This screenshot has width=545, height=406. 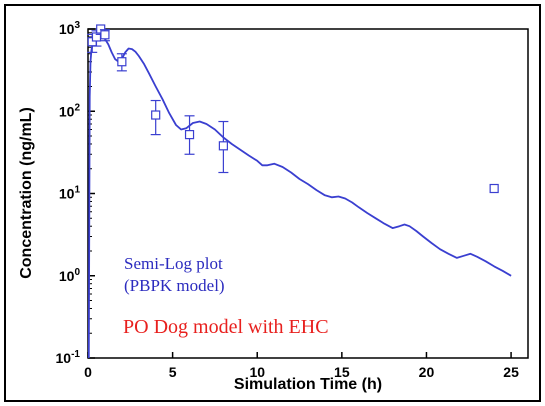 What do you see at coordinates (301, 372) in the screenshot?
I see `x-tick-labels: 0 5 10 15 20 25` at bounding box center [301, 372].